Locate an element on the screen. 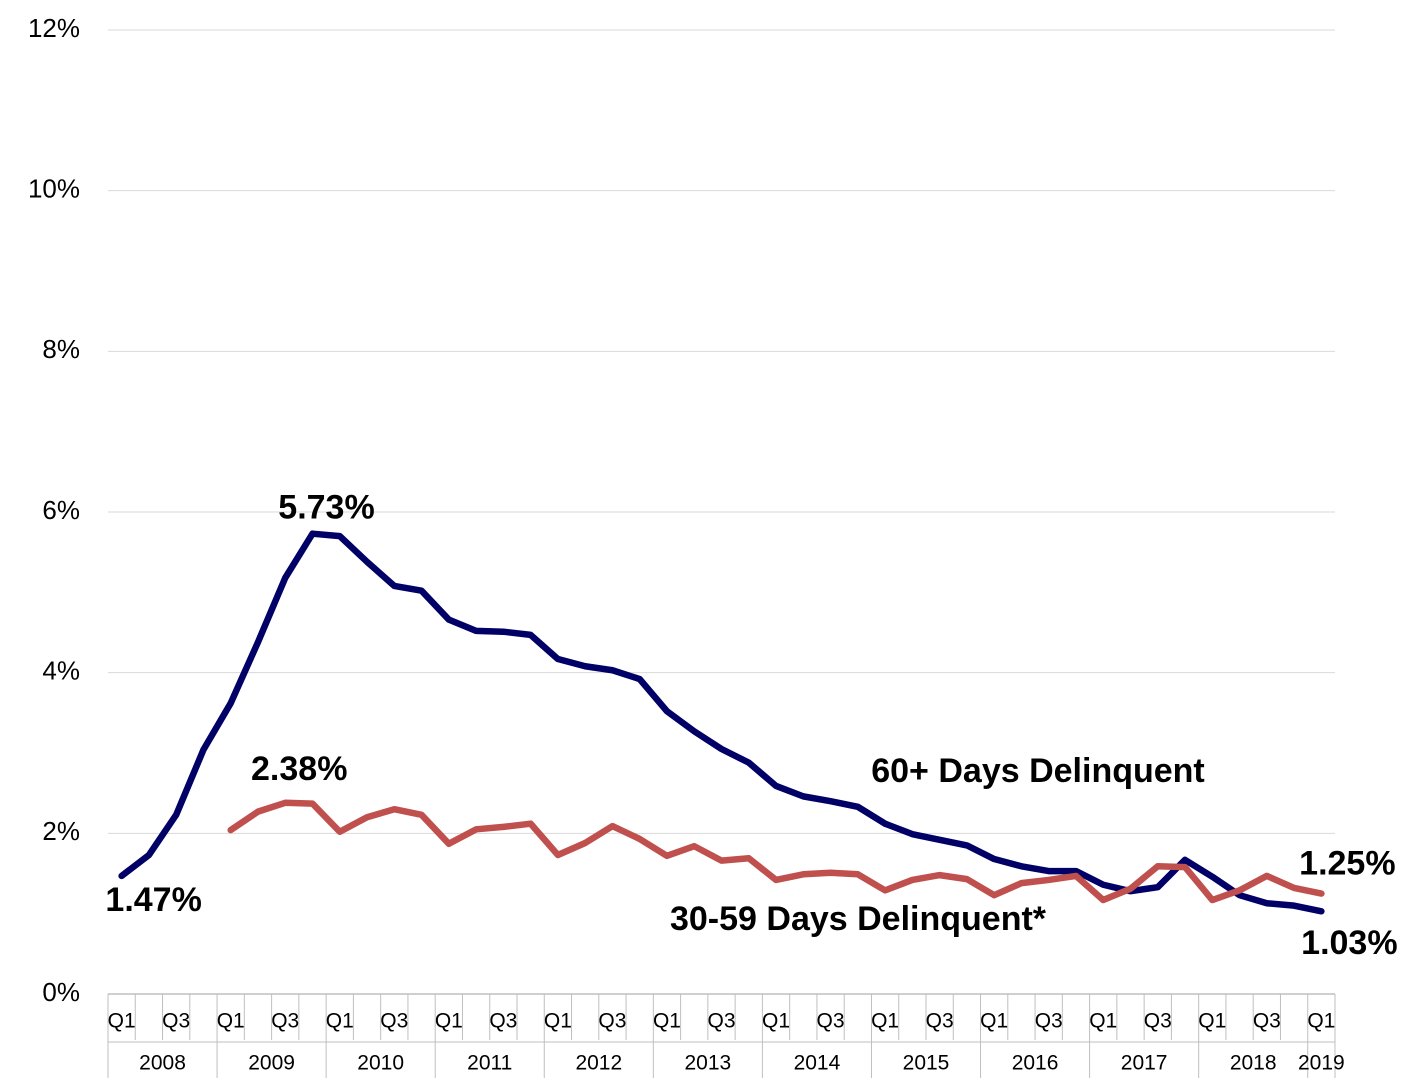 The height and width of the screenshot is (1083, 1407). y-tick-label: 6% is located at coordinates (61, 510).